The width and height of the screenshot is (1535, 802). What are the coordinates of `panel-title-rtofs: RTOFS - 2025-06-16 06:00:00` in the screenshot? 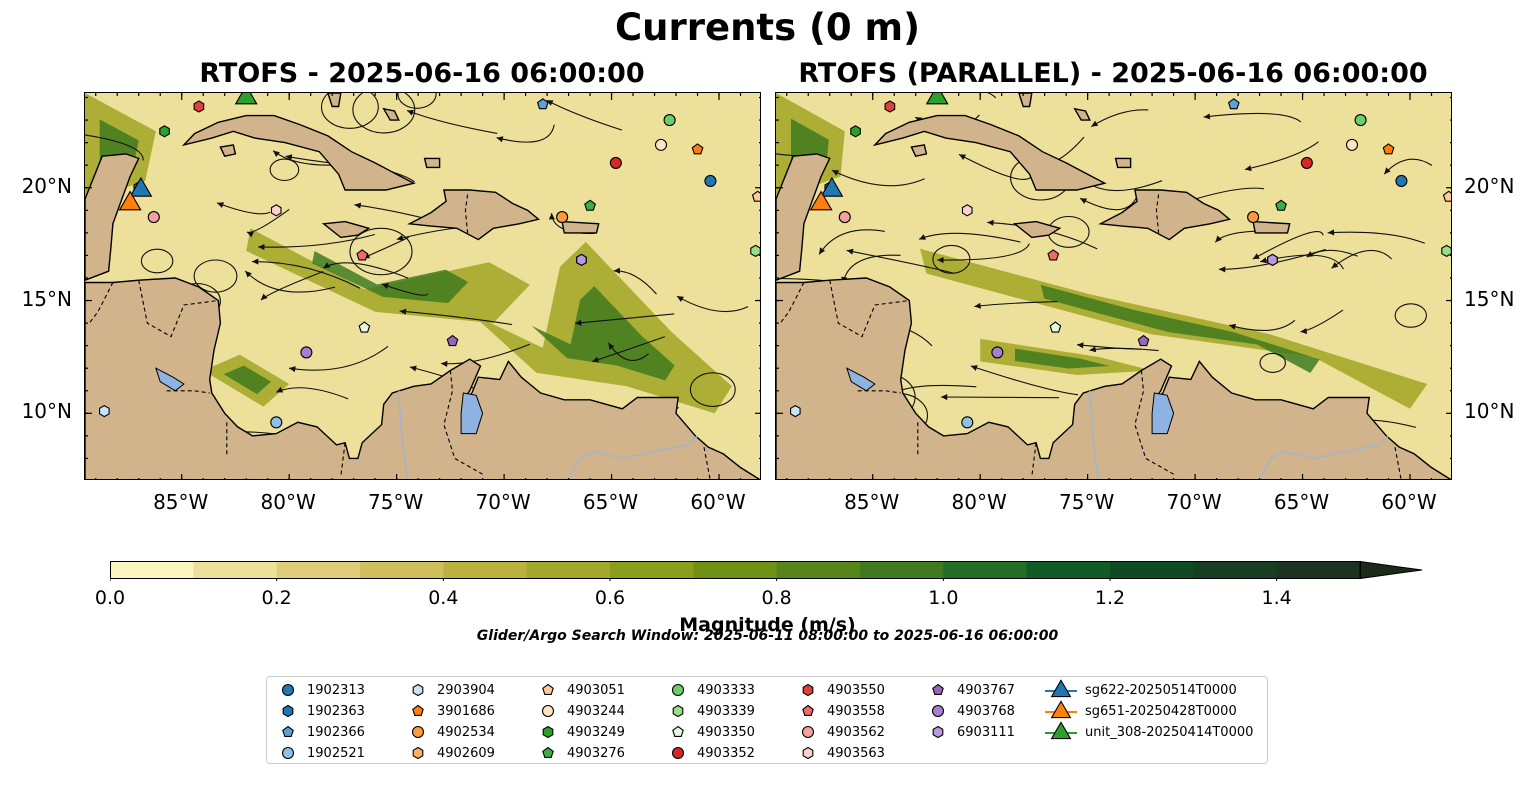 It's located at (422, 73).